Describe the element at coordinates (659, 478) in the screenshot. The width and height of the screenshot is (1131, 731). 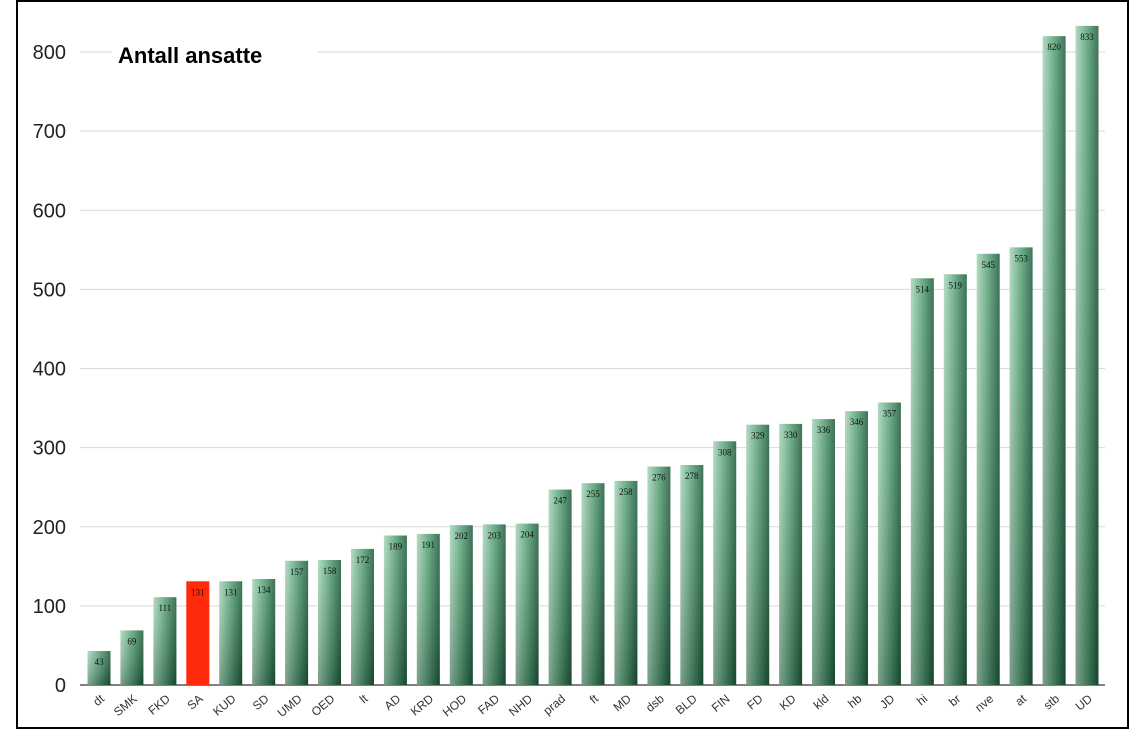
I see `data-label: 276` at that location.